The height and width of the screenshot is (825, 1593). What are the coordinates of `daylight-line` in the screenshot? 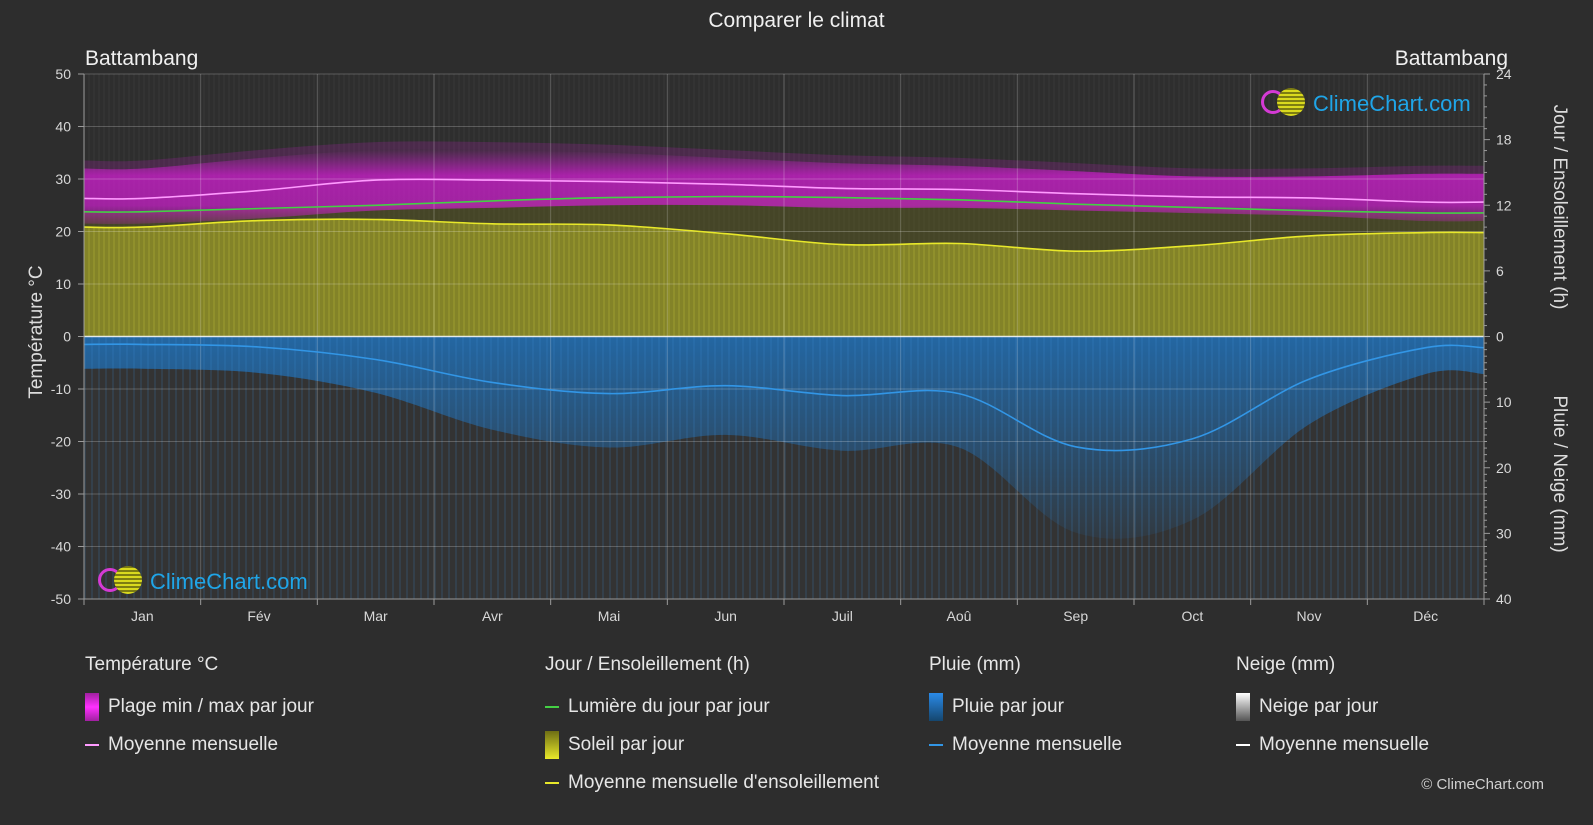 It's located at (784, 204).